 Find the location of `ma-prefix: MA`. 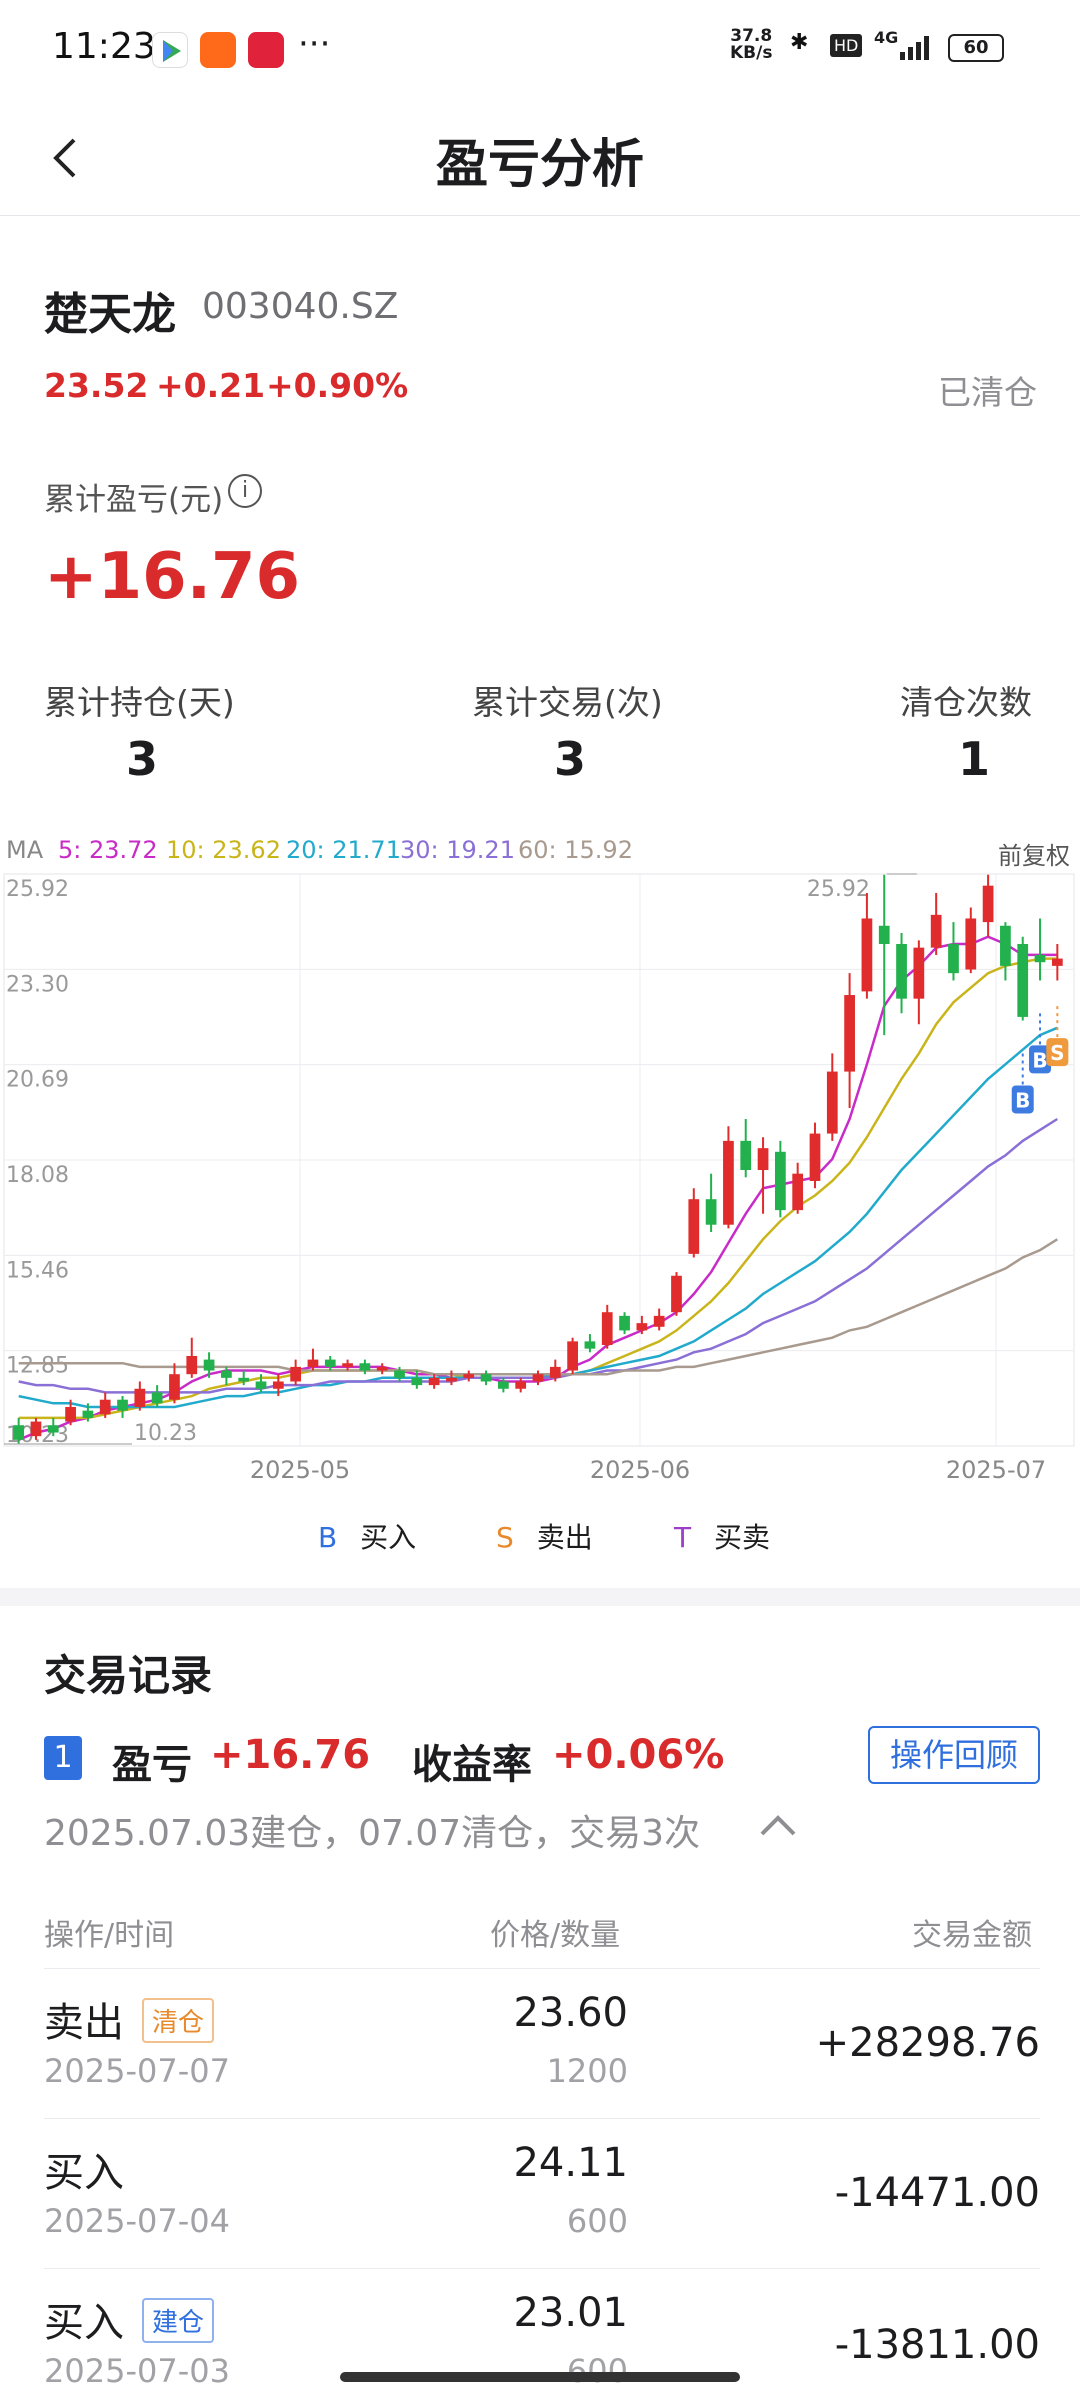

ma-prefix: MA is located at coordinates (25, 850).